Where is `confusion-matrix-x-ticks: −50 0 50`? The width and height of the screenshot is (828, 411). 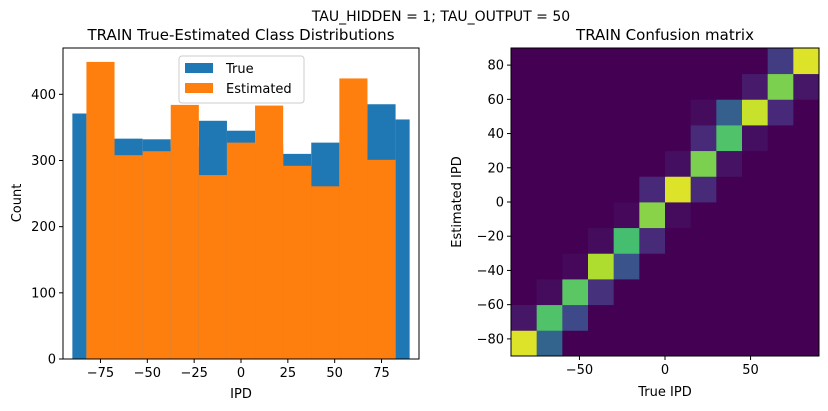 confusion-matrix-x-ticks: −50 0 50 is located at coordinates (662, 367).